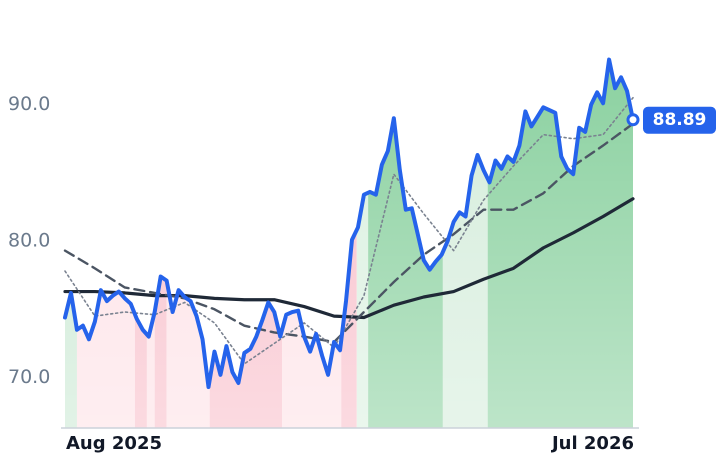  Describe the element at coordinates (633, 120) in the screenshot. I see `last-point` at that location.